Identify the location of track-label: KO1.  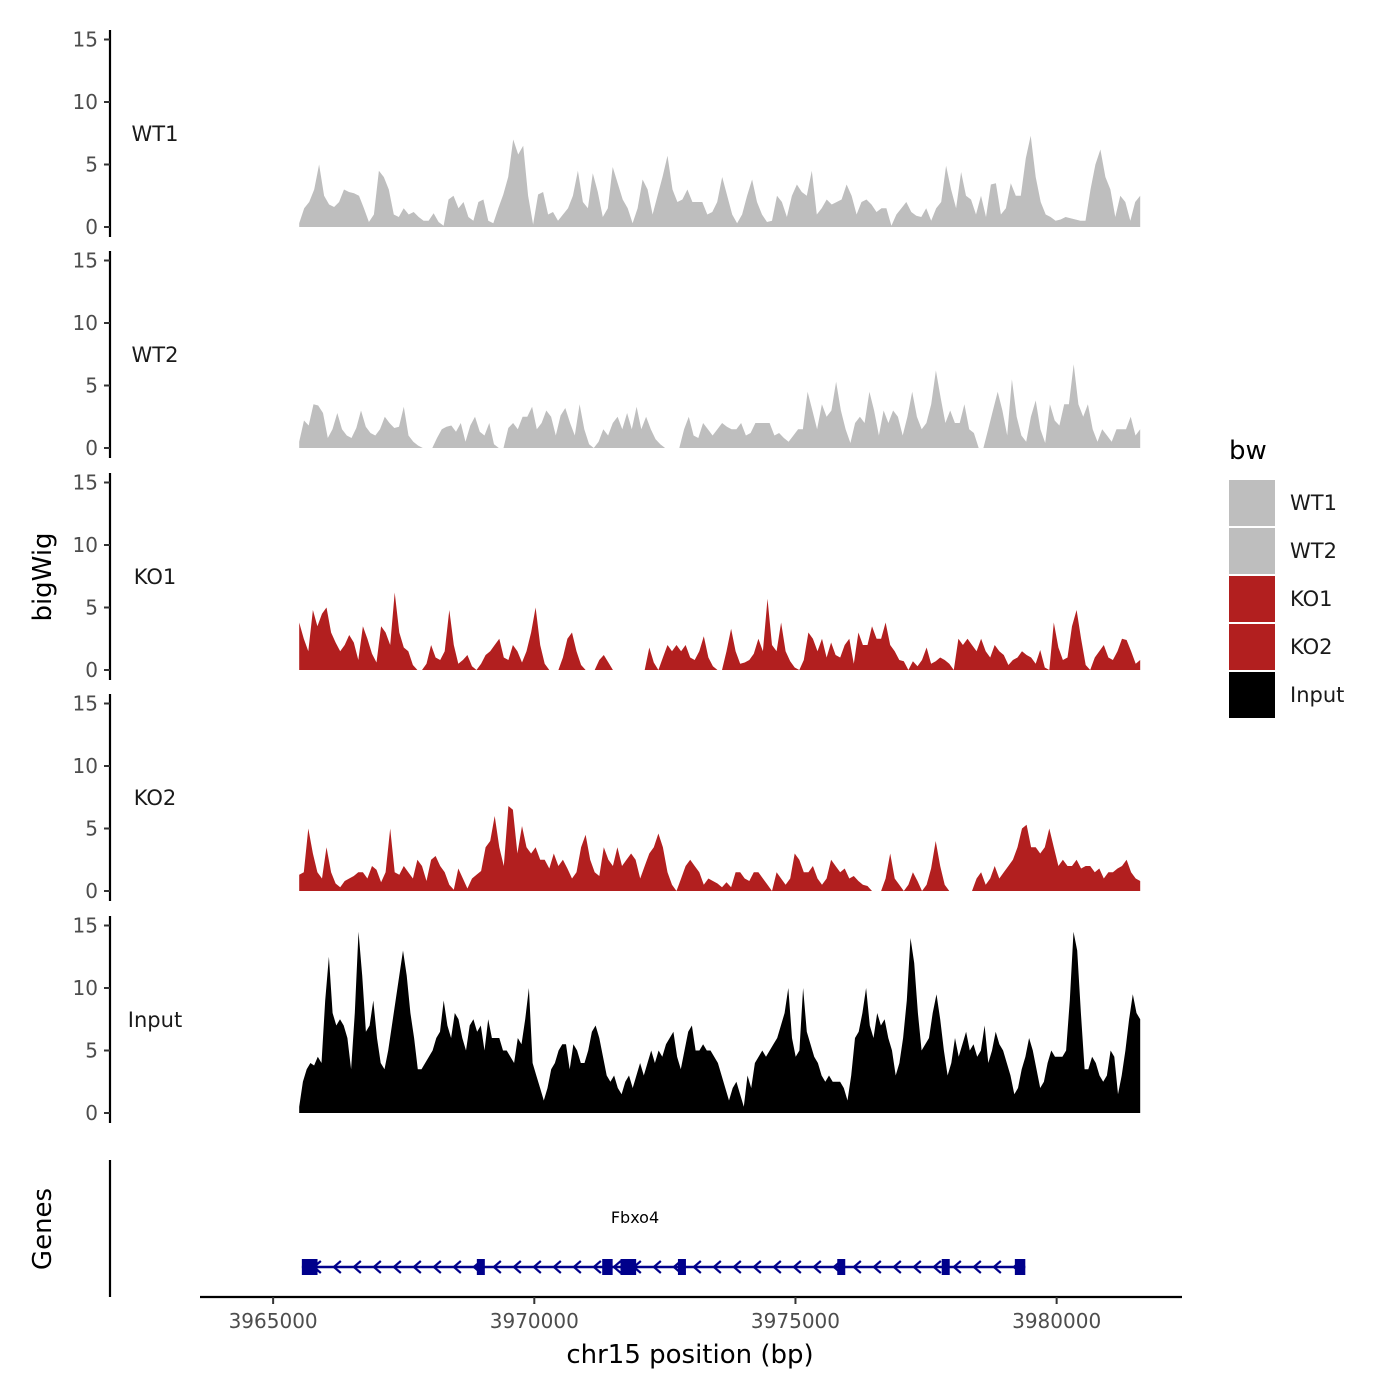
(155, 577).